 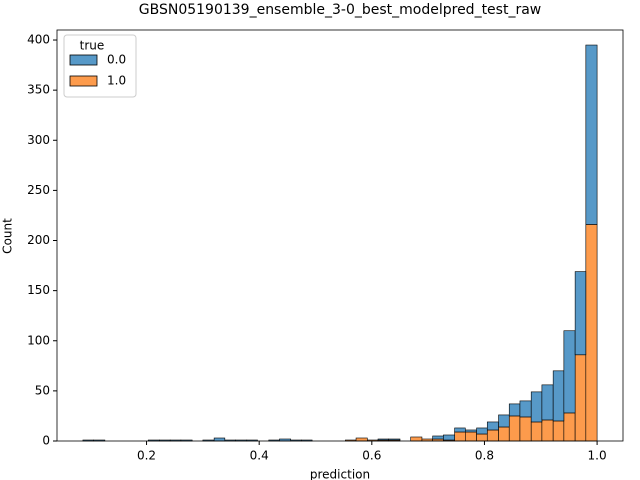 What do you see at coordinates (38, 340) in the screenshot?
I see `y-tick-label: 100` at bounding box center [38, 340].